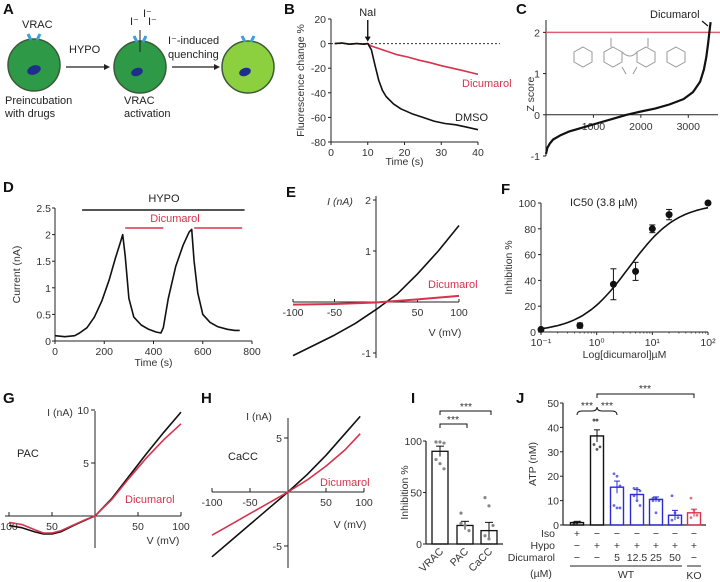 This screenshot has height=582, width=720. I want to click on series-dicumarol, so click(406, 59).